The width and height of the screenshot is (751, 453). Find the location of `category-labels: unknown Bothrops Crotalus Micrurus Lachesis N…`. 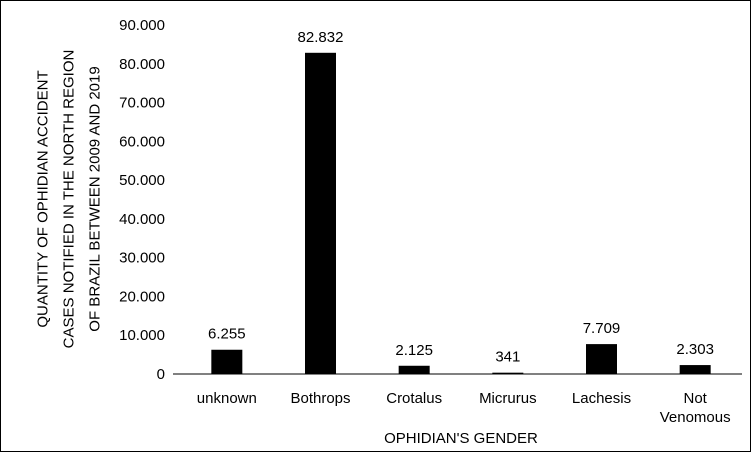

category-labels: unknown Bothrops Crotalus Micrurus Lachesis N… is located at coordinates (464, 408).